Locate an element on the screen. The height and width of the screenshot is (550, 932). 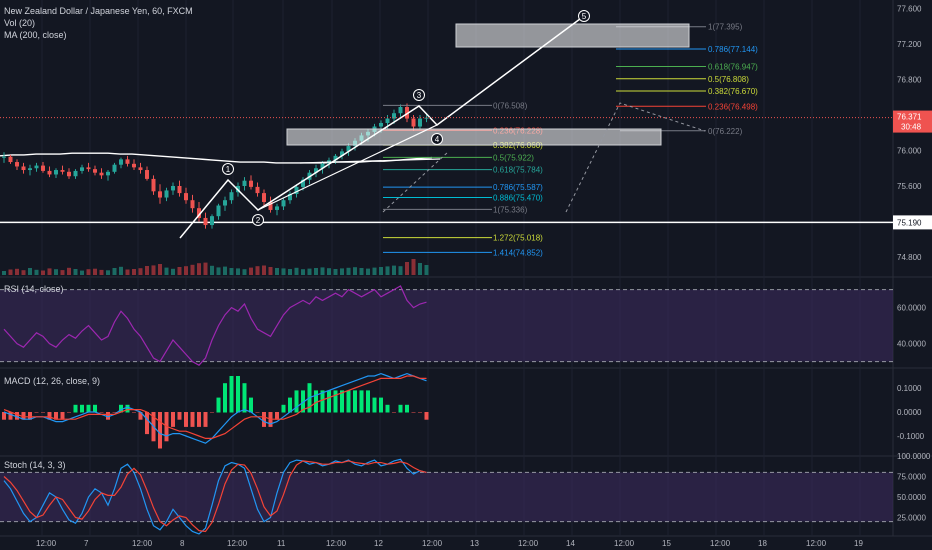
time-tick-label: 13 is located at coordinates (474, 543).